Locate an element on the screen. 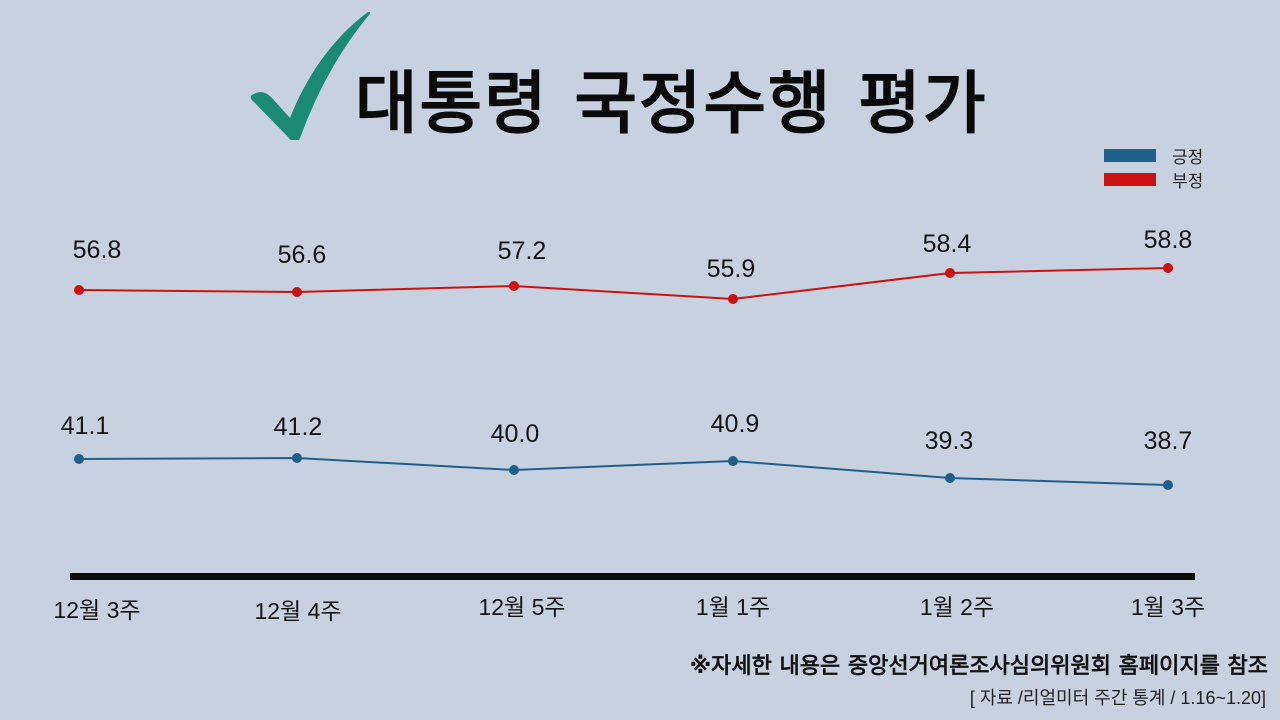 This screenshot has height=720, width=1280. x-tick-label: 1월 3주 is located at coordinates (1168, 607).